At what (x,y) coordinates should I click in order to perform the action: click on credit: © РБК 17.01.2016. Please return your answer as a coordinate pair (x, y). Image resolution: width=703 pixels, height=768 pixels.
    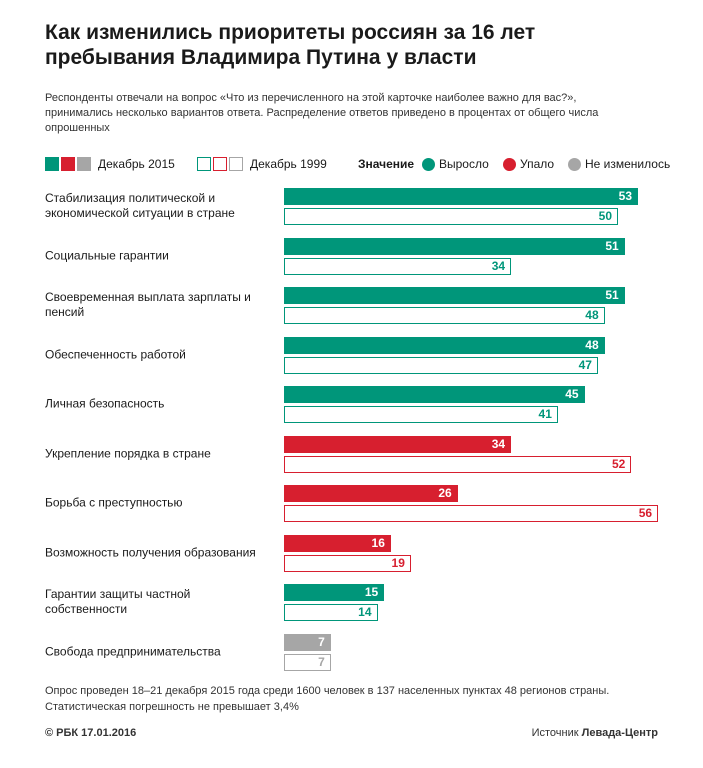
    Looking at the image, I should click on (91, 733).